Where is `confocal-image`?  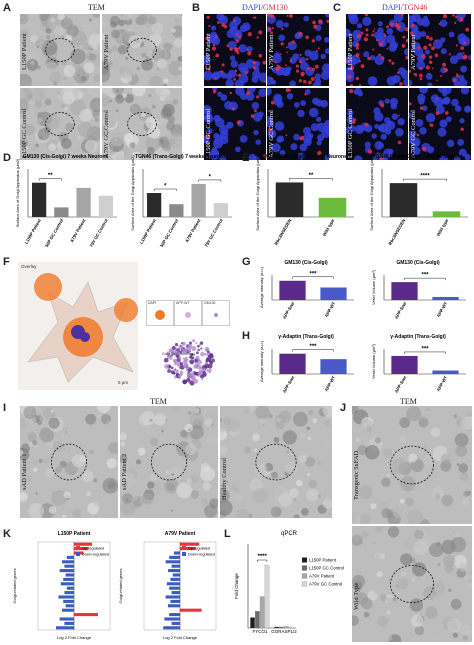
confocal-image is located at coordinates (377, 50).